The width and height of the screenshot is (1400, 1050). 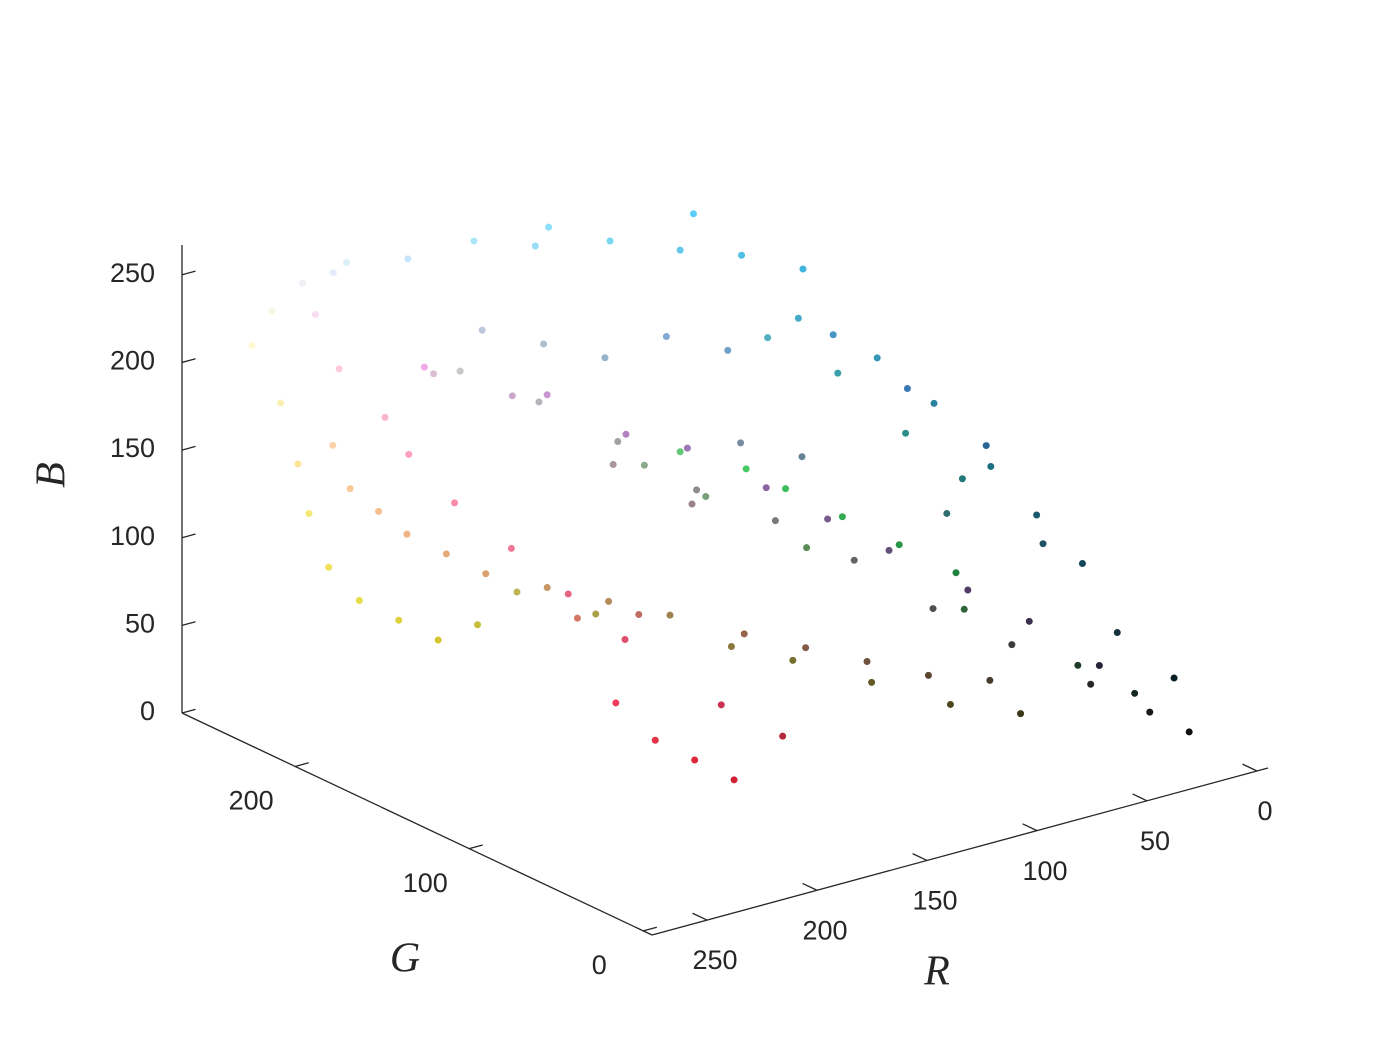 What do you see at coordinates (132, 448) in the screenshot?
I see `z-tick-label: 150` at bounding box center [132, 448].